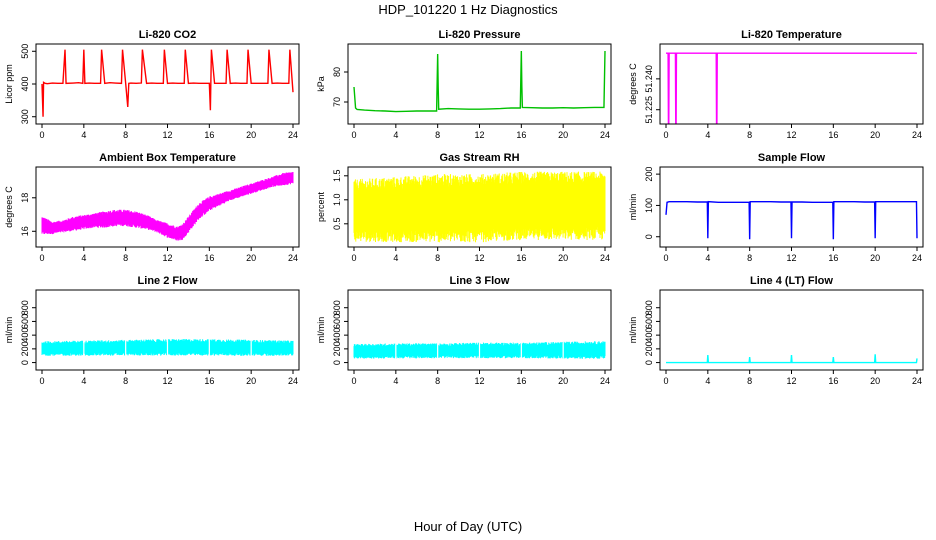  Describe the element at coordinates (321, 206) in the screenshot. I see `panel-y-label: percent` at that location.